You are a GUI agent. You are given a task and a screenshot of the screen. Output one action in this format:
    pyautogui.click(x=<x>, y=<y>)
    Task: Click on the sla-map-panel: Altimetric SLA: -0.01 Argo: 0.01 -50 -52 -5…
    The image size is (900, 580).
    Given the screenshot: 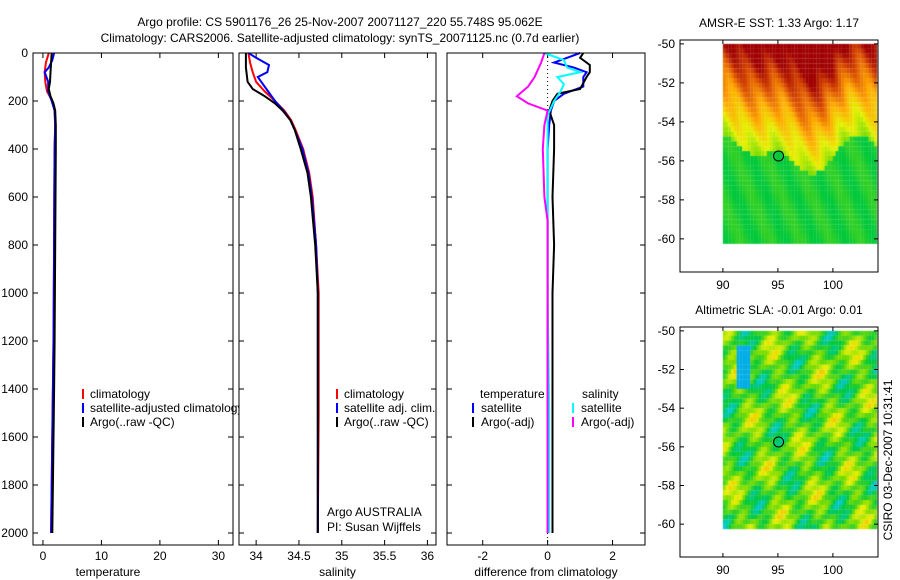 What is the action you would take?
    pyautogui.click(x=768, y=440)
    